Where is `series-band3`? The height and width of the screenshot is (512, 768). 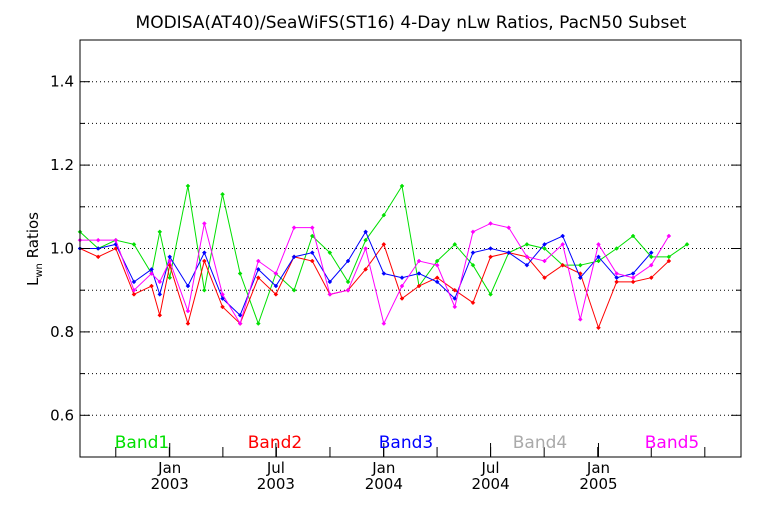
series-band3 is located at coordinates (365, 273).